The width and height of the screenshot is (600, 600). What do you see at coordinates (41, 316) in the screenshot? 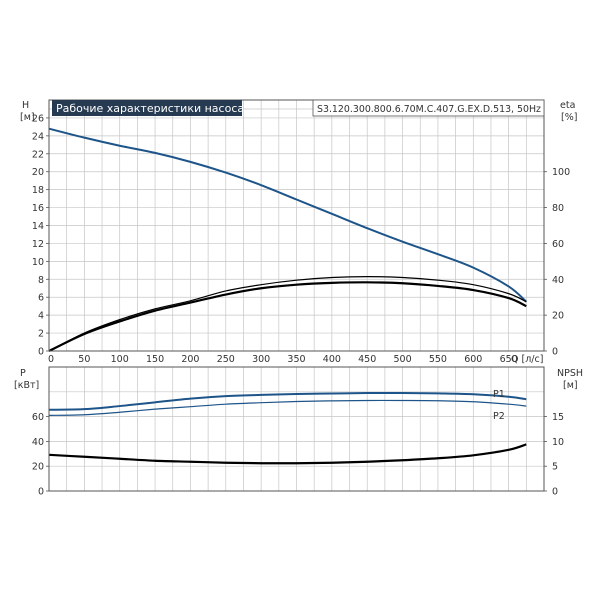
I see `left-tick-label: 4` at bounding box center [41, 316].